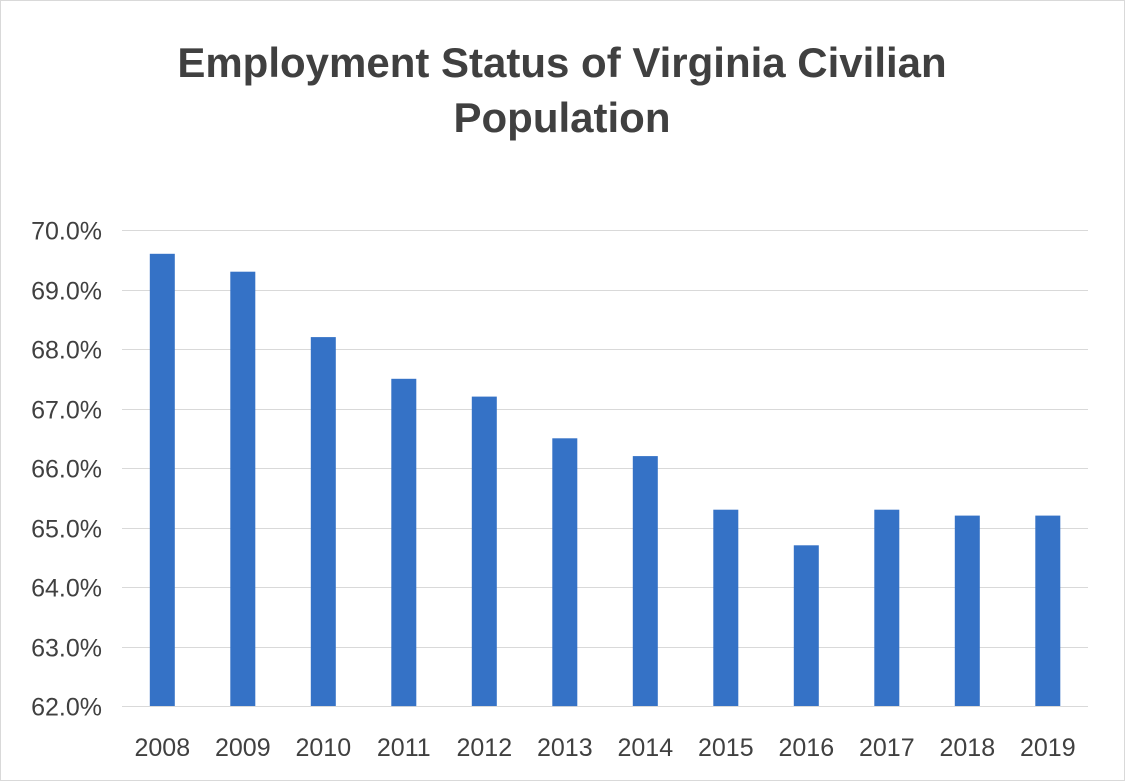 This screenshot has height=781, width=1125. Describe the element at coordinates (323, 521) in the screenshot. I see `bar-2010` at that location.